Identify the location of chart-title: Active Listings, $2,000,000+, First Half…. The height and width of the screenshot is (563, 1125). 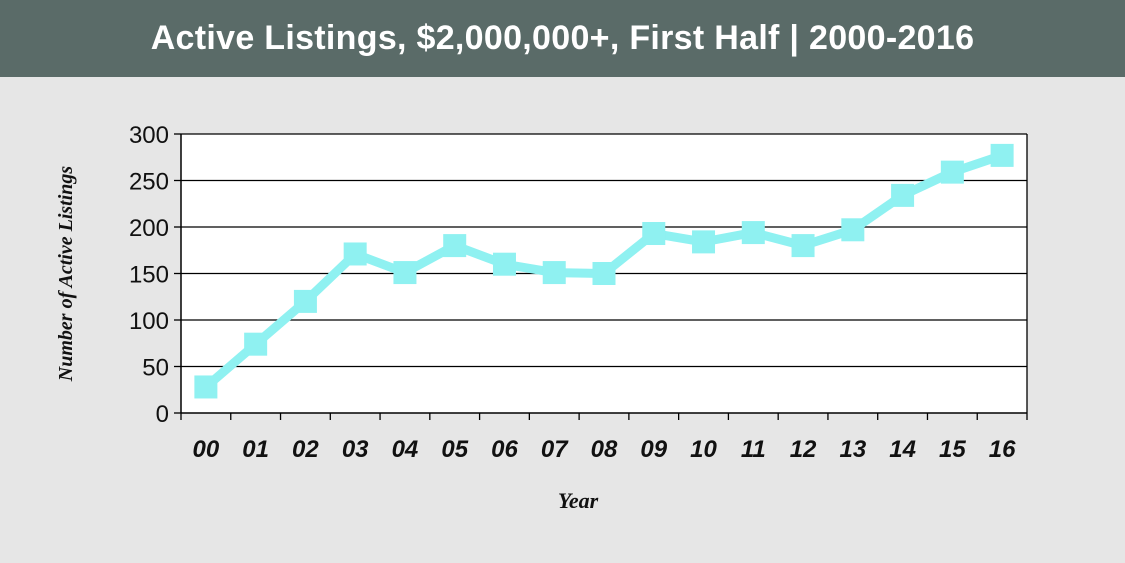
(562, 38).